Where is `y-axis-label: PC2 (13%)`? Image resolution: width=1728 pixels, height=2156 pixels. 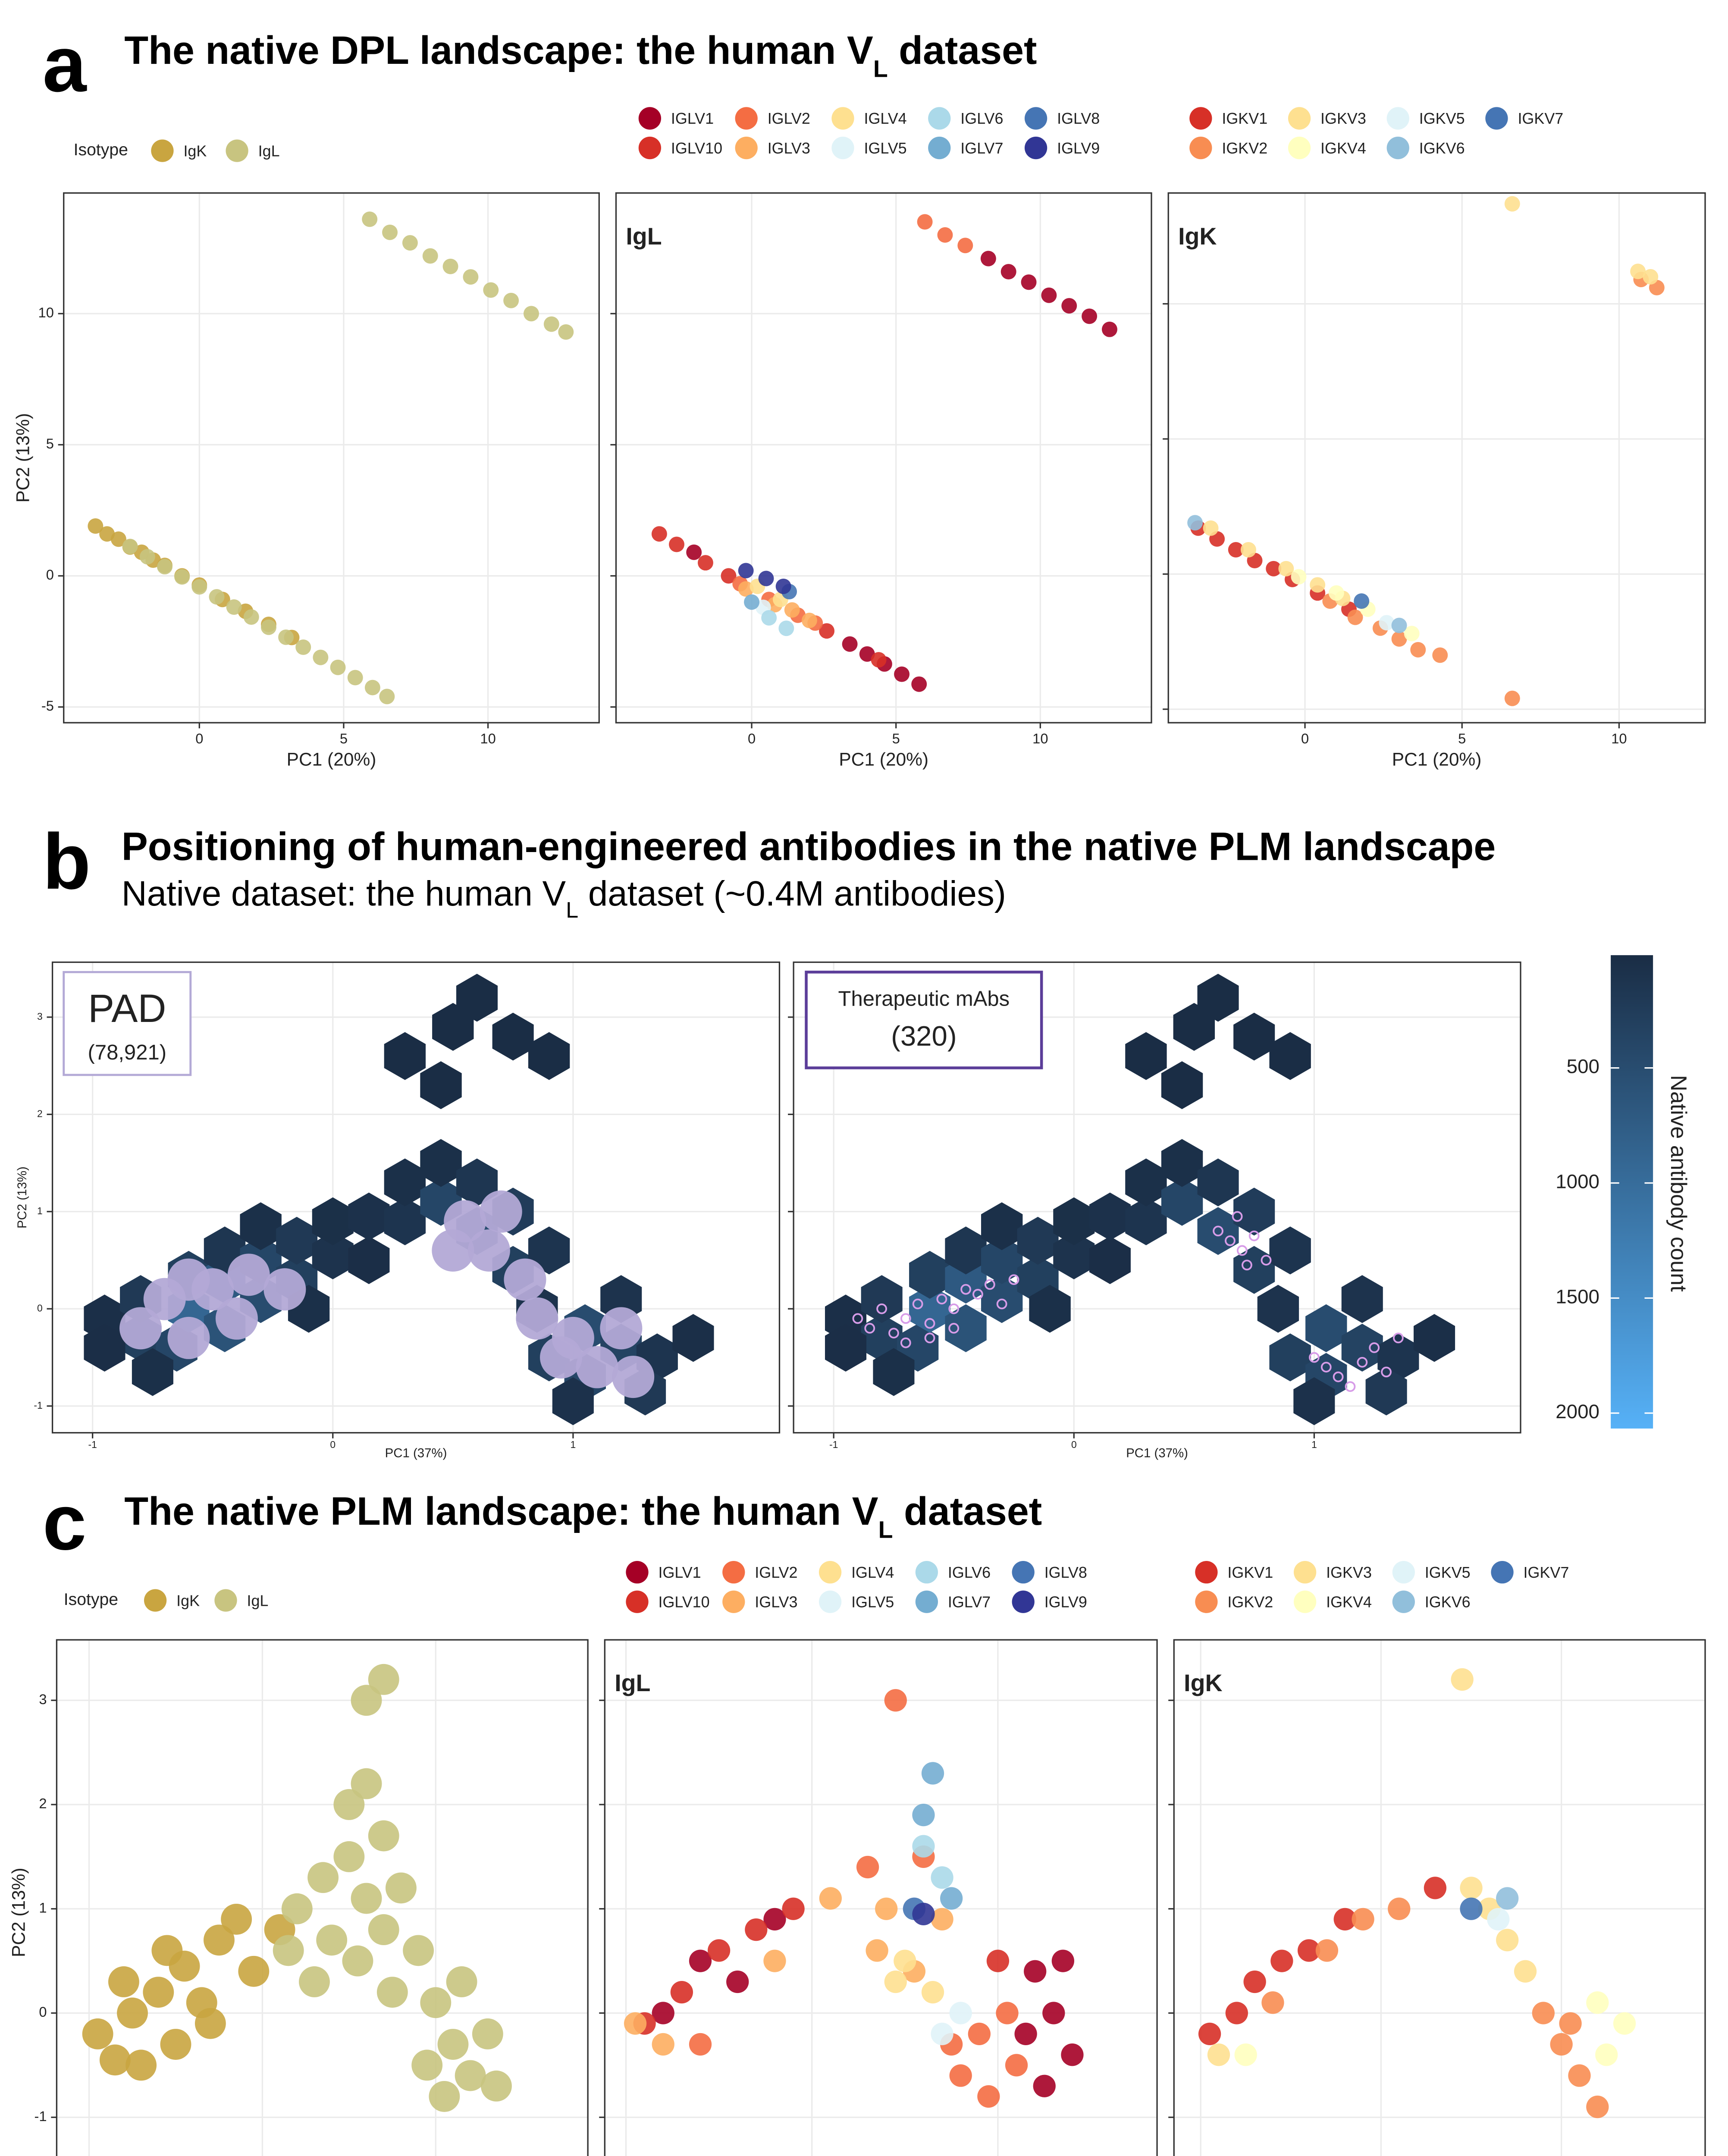 y-axis-label: PC2 (13%) is located at coordinates (22, 1197).